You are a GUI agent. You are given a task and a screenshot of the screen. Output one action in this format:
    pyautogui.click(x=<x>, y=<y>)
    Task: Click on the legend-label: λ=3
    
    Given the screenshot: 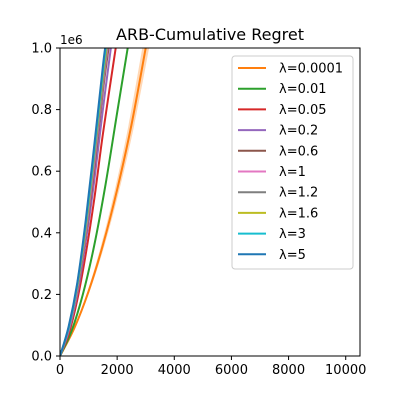 What is the action you would take?
    pyautogui.click(x=292, y=234)
    